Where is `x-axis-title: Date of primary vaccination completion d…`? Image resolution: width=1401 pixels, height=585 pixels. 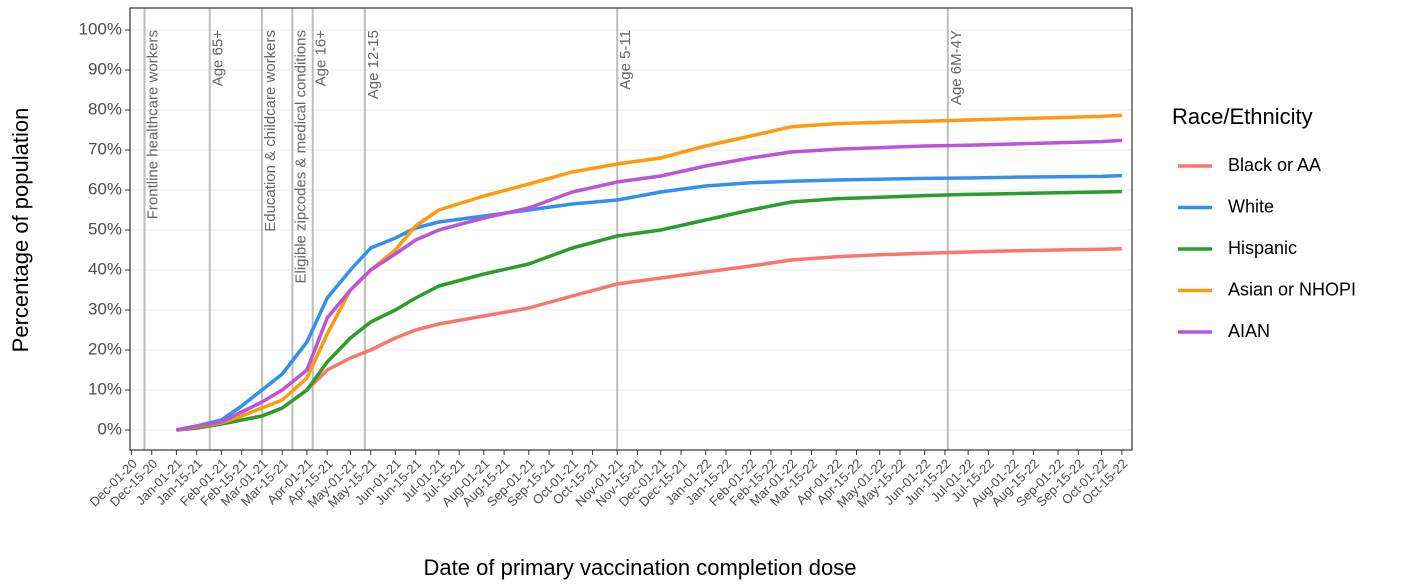 x-axis-title: Date of primary vaccination completion d… is located at coordinates (640, 567).